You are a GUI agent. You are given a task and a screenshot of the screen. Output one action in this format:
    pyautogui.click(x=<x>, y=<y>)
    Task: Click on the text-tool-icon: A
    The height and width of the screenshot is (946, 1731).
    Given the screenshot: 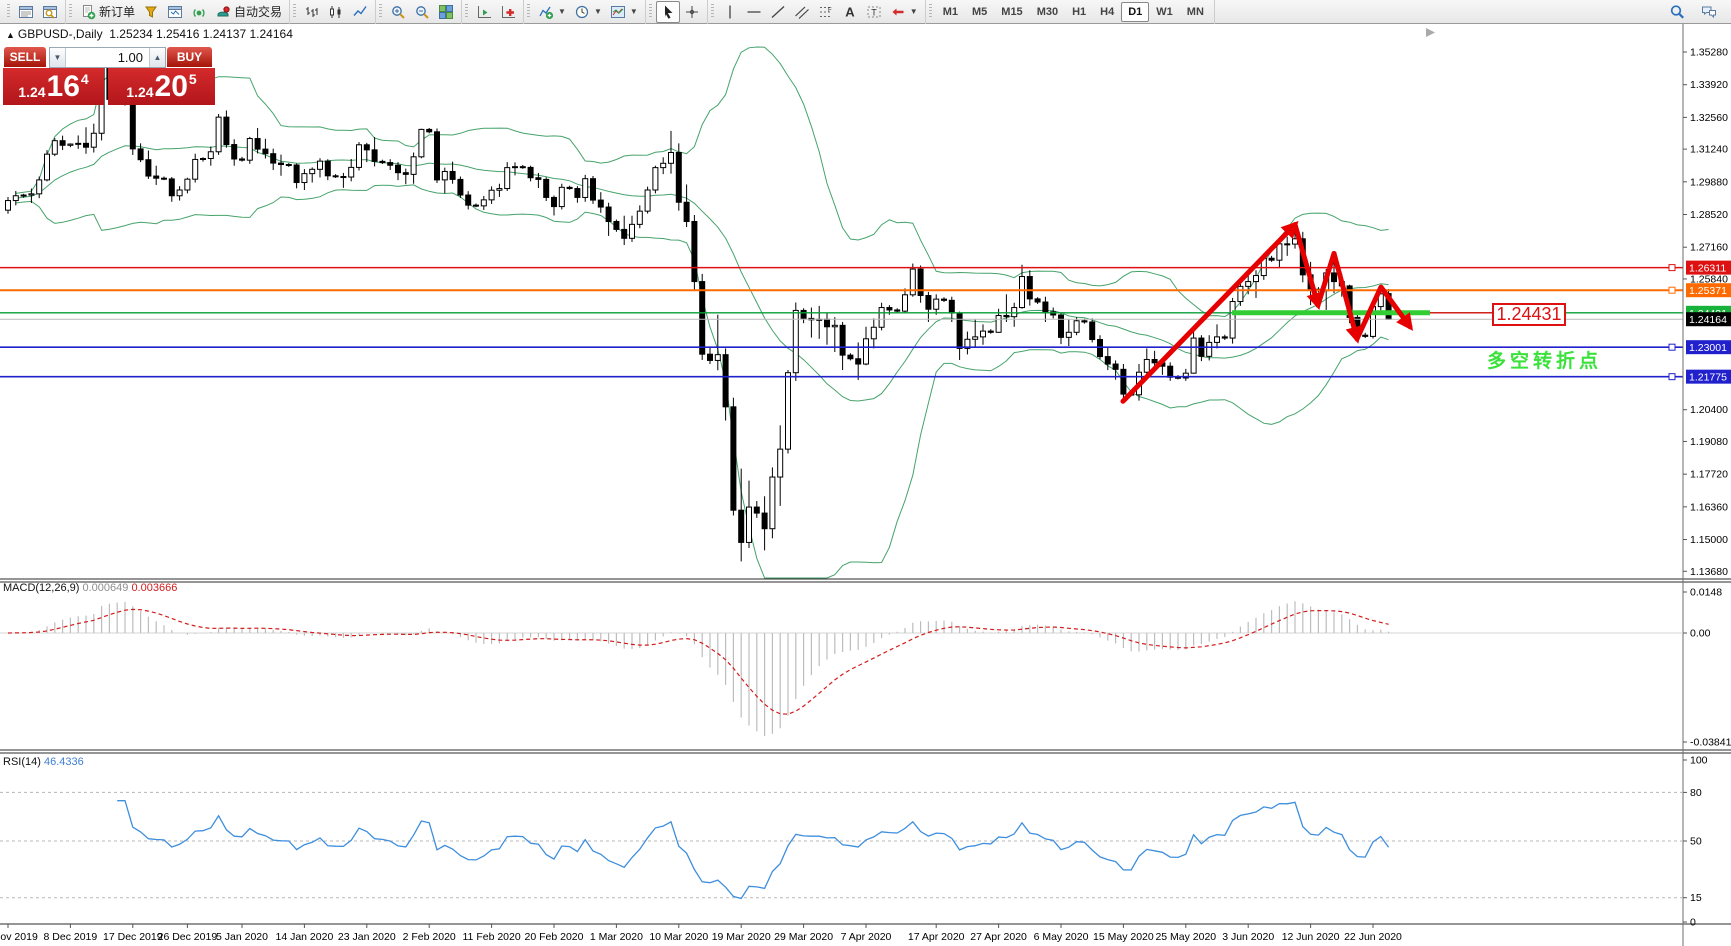 What is the action you would take?
    pyautogui.click(x=850, y=12)
    